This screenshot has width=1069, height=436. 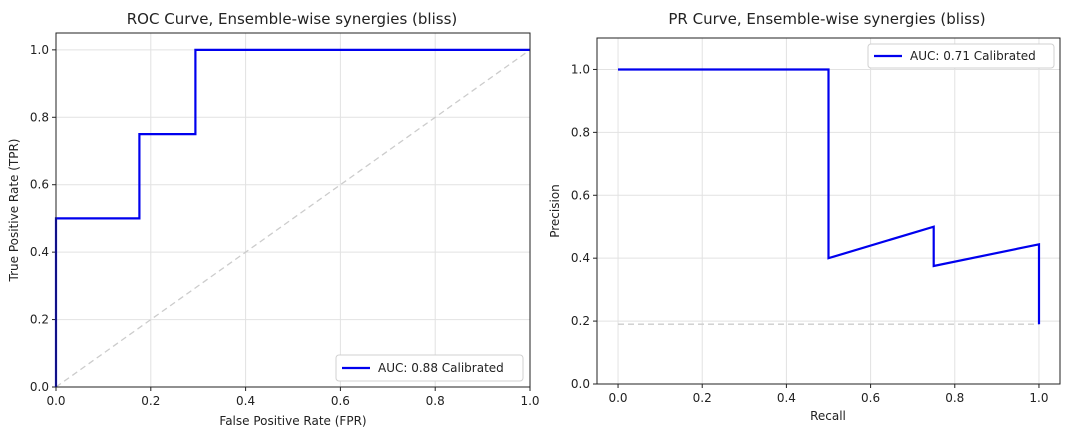 I want to click on roc-x-tick-label: 0.4, so click(x=245, y=401).